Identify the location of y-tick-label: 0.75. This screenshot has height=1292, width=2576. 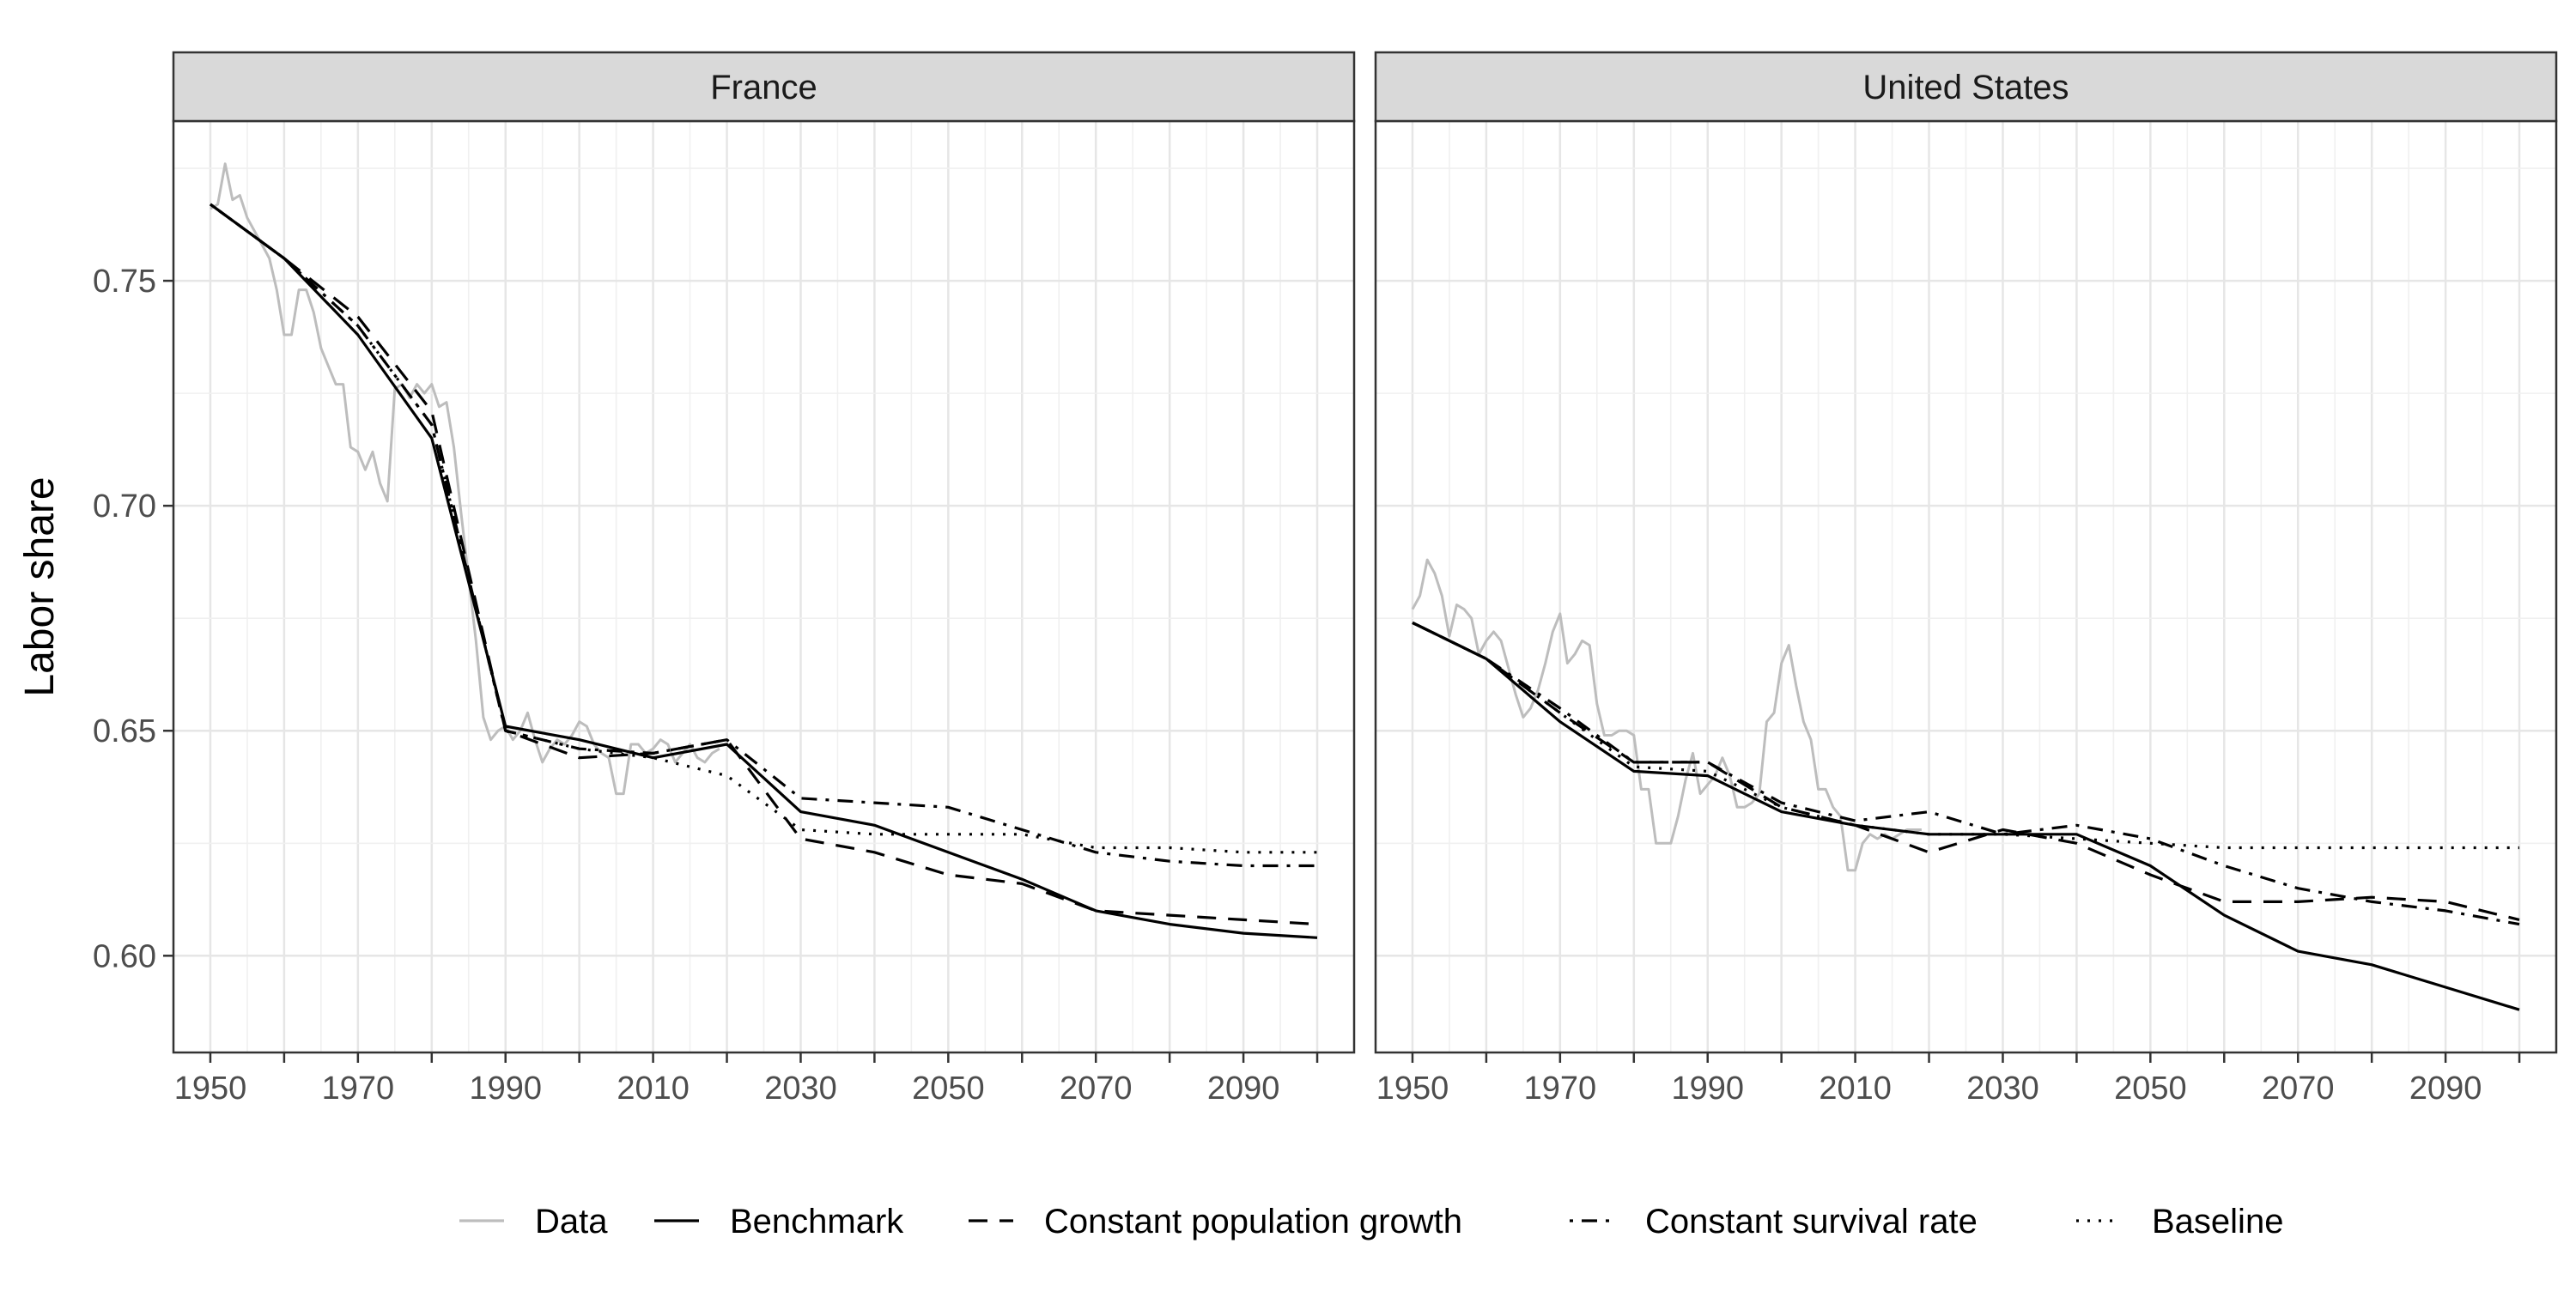
(124, 282).